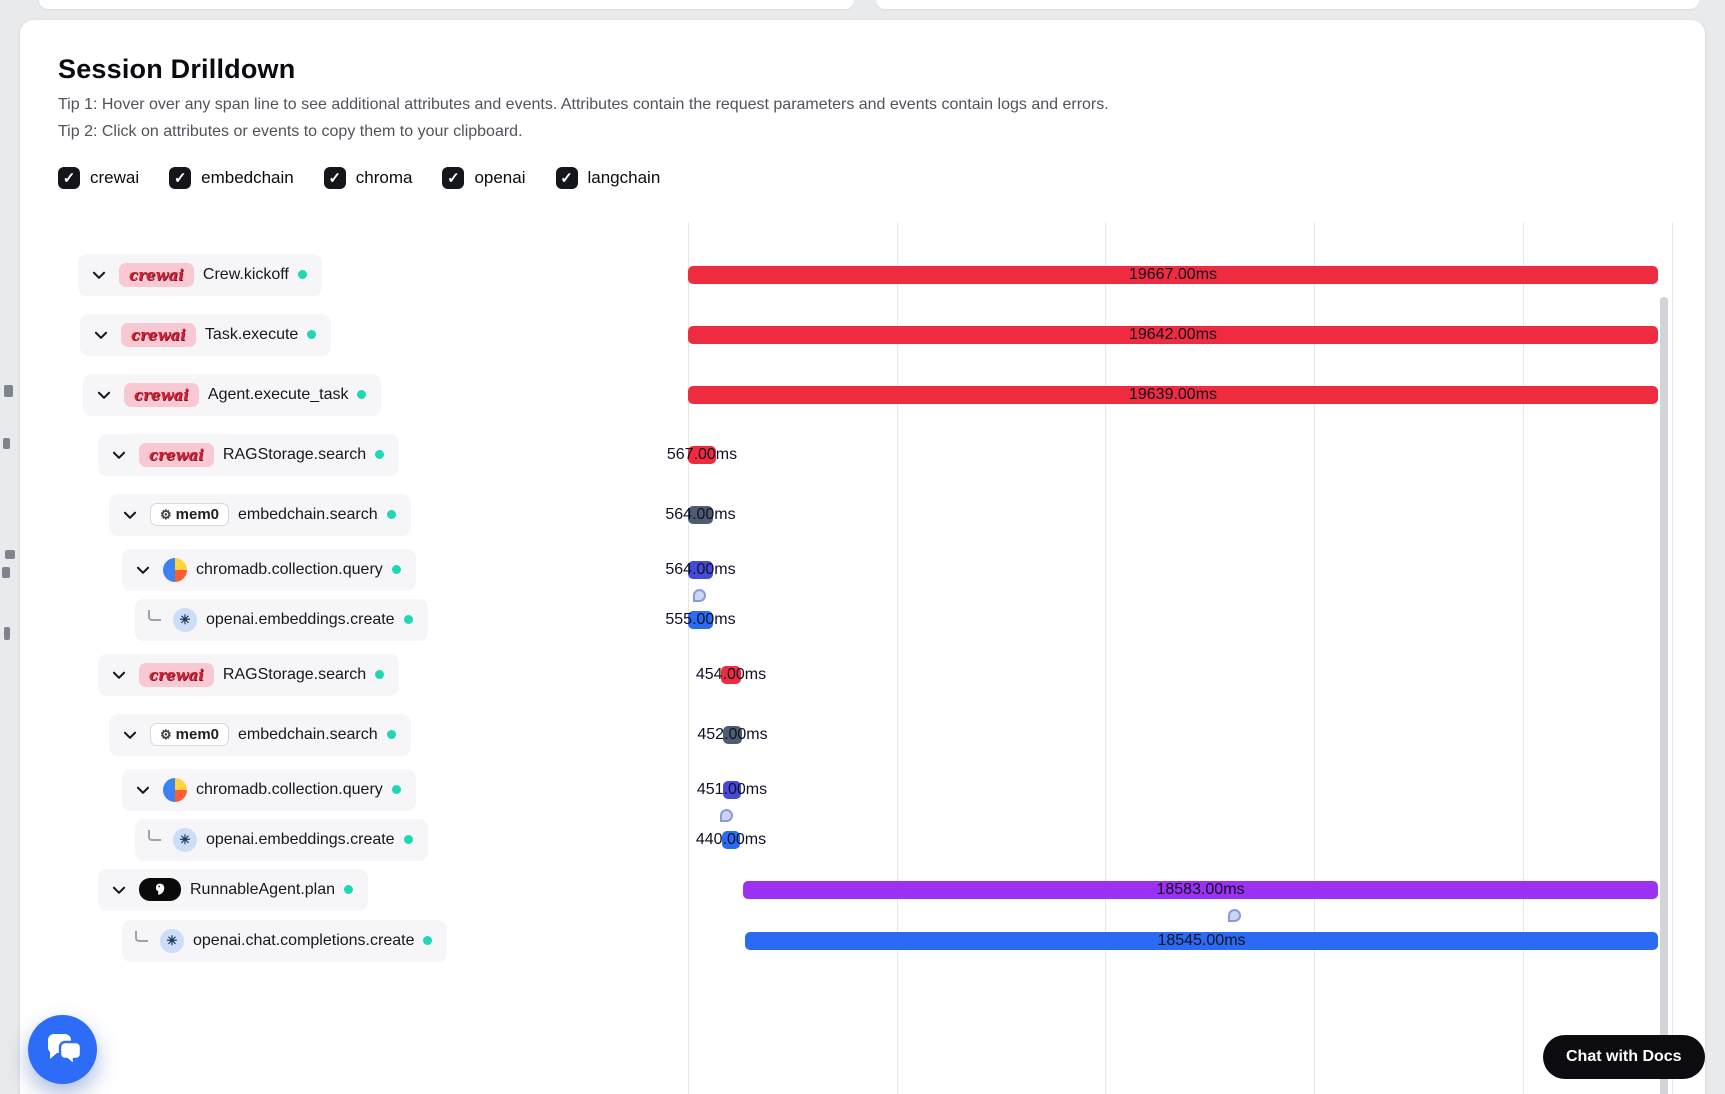  I want to click on span-label: crewai Task.execute, so click(206, 334).